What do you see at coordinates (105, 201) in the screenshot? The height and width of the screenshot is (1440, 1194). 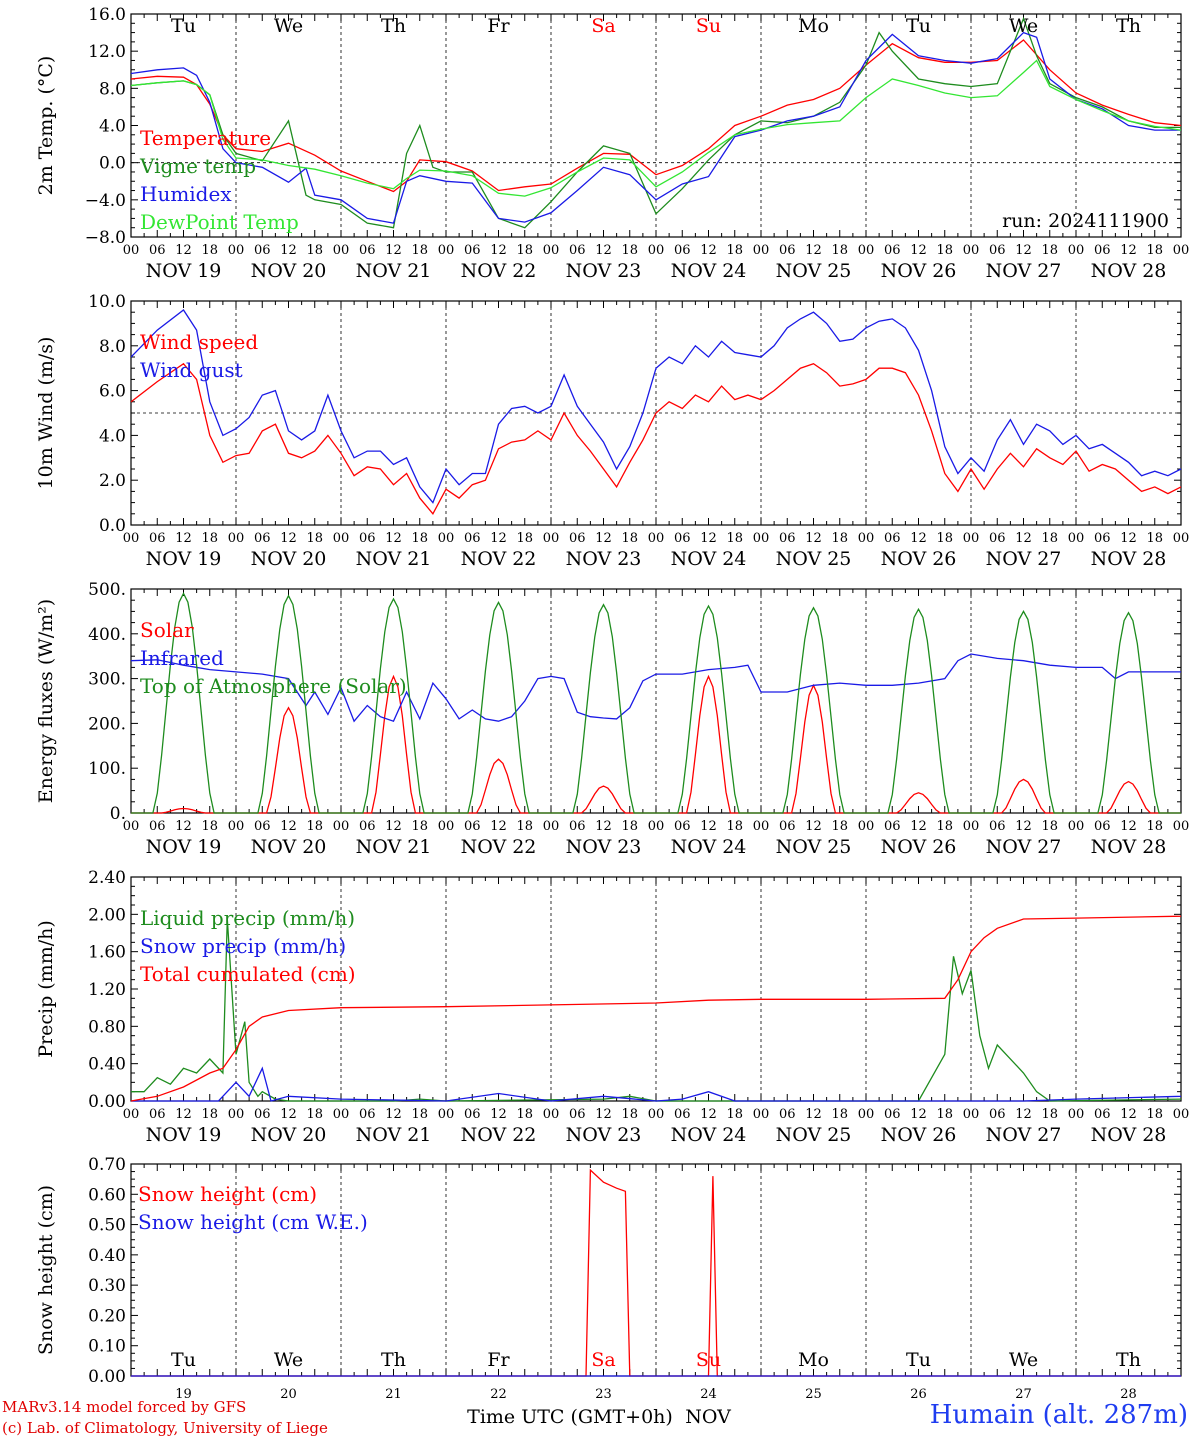 I see `y-tick-label: −4.0` at bounding box center [105, 201].